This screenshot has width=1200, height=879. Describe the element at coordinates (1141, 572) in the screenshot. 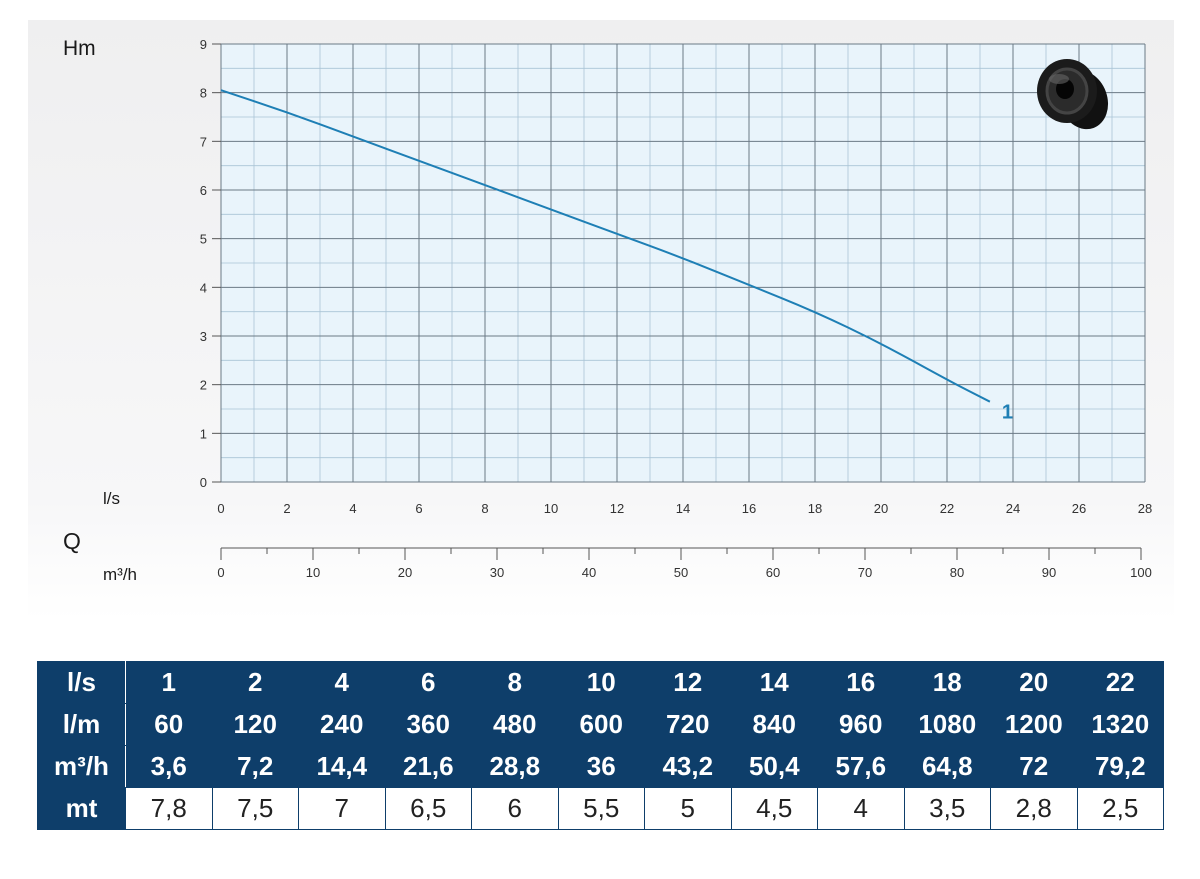

I see `x2-tick-label: 100` at that location.